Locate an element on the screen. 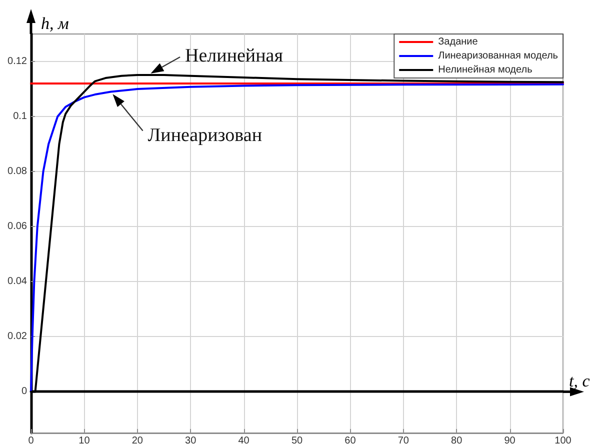 This screenshot has width=595, height=447. x-tick-label: 0 is located at coordinates (31, 441).